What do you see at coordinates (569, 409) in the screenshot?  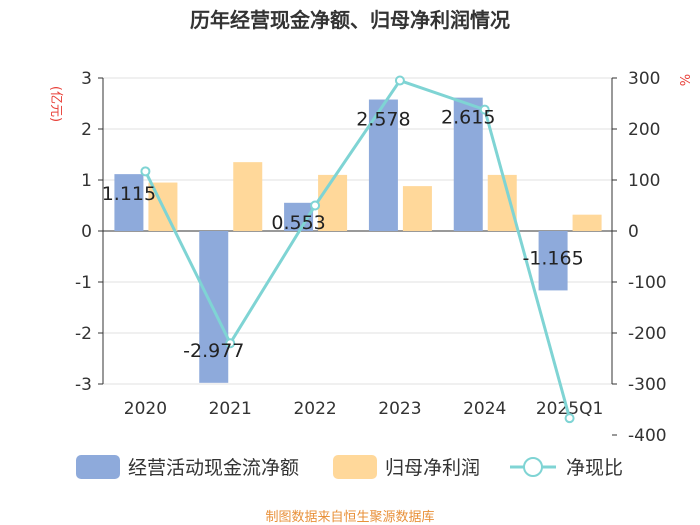 I see `x-tick-label: 2025Q1` at bounding box center [569, 409].